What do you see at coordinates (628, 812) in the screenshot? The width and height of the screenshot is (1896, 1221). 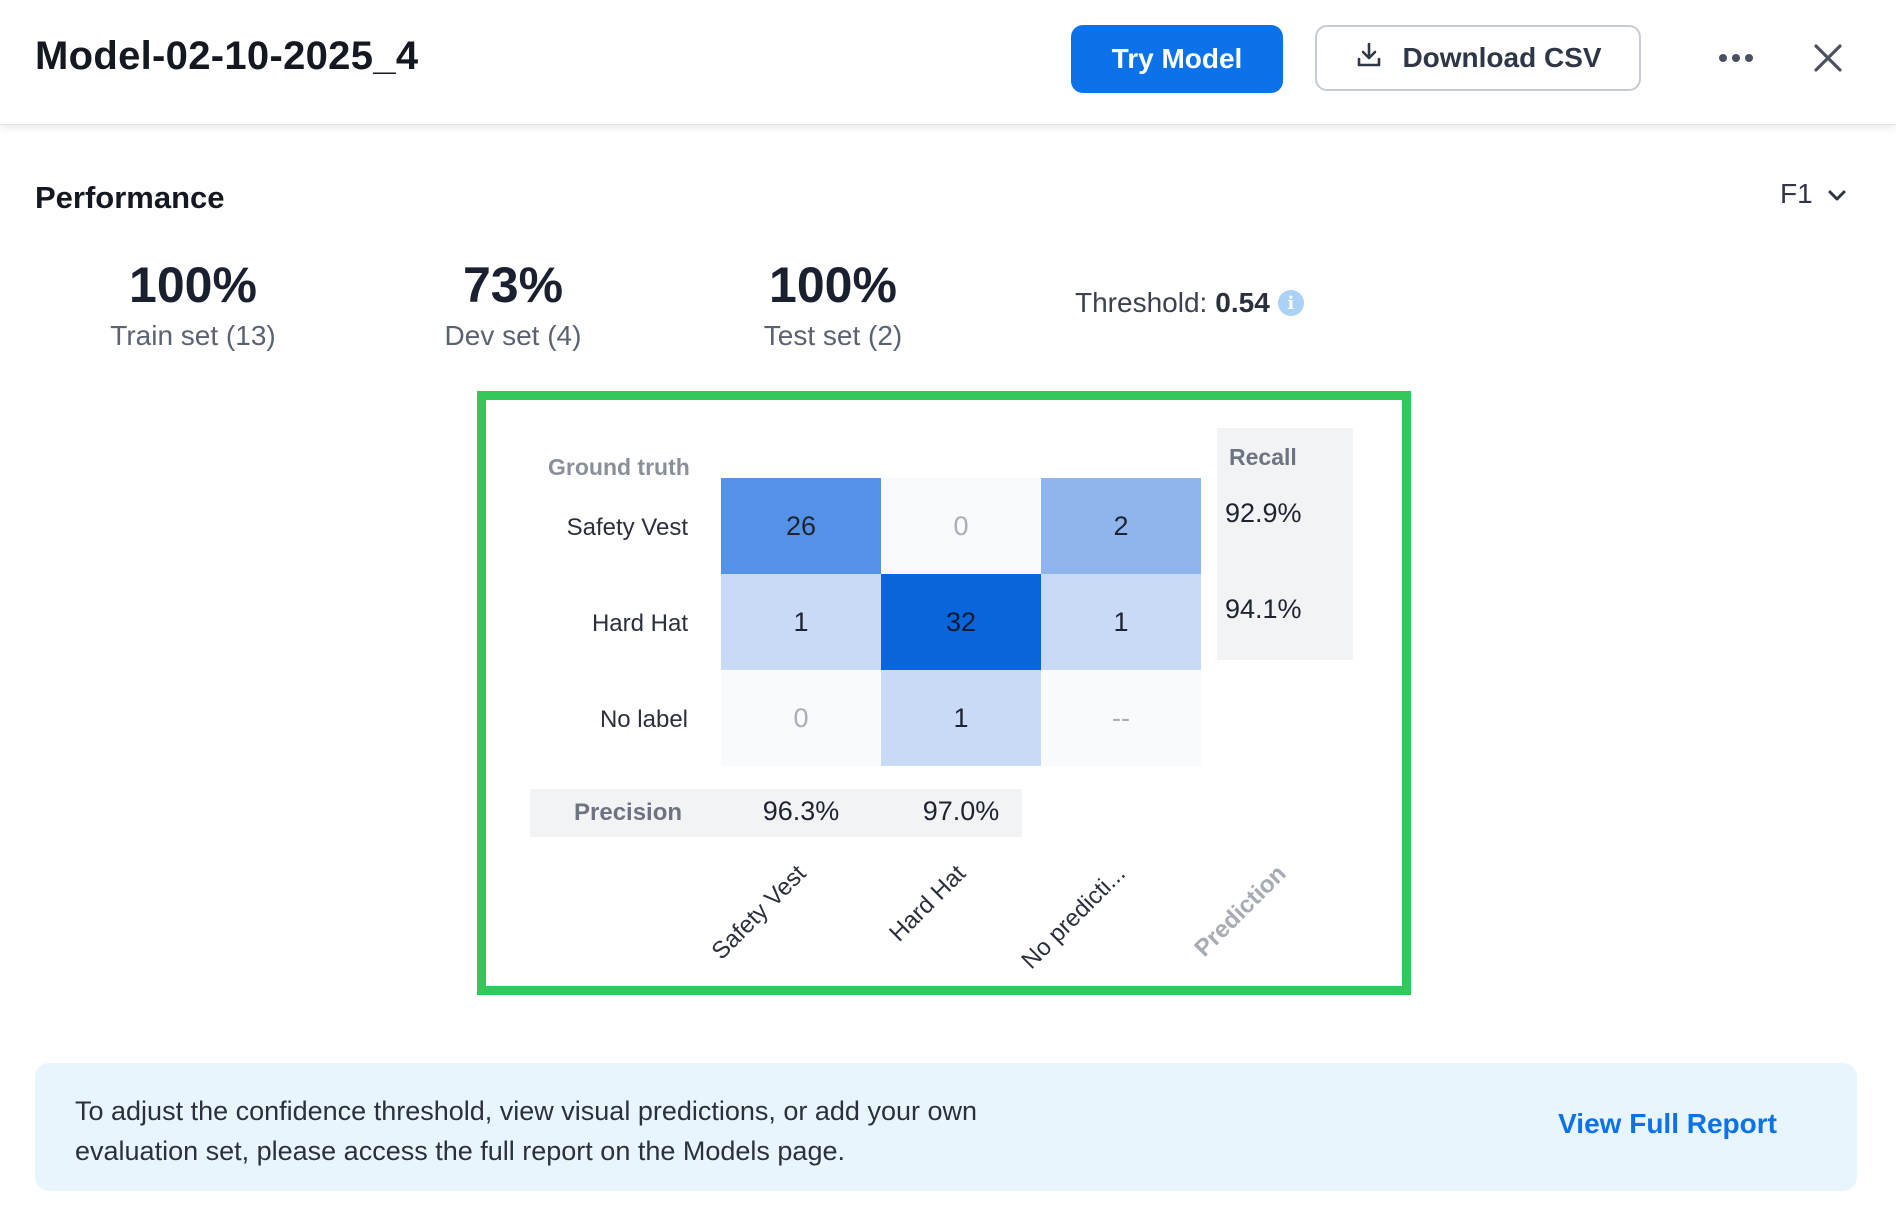 I see `precision-header: Precision` at bounding box center [628, 812].